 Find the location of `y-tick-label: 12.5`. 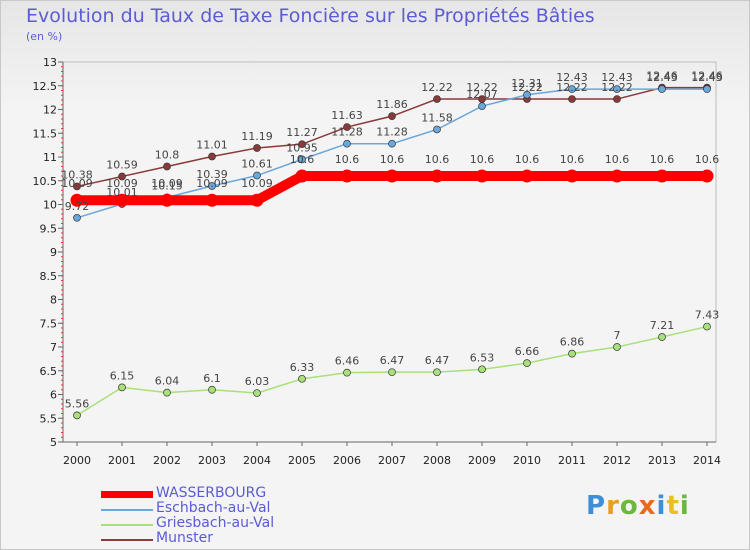

y-tick-label: 12.5 is located at coordinates (45, 86).